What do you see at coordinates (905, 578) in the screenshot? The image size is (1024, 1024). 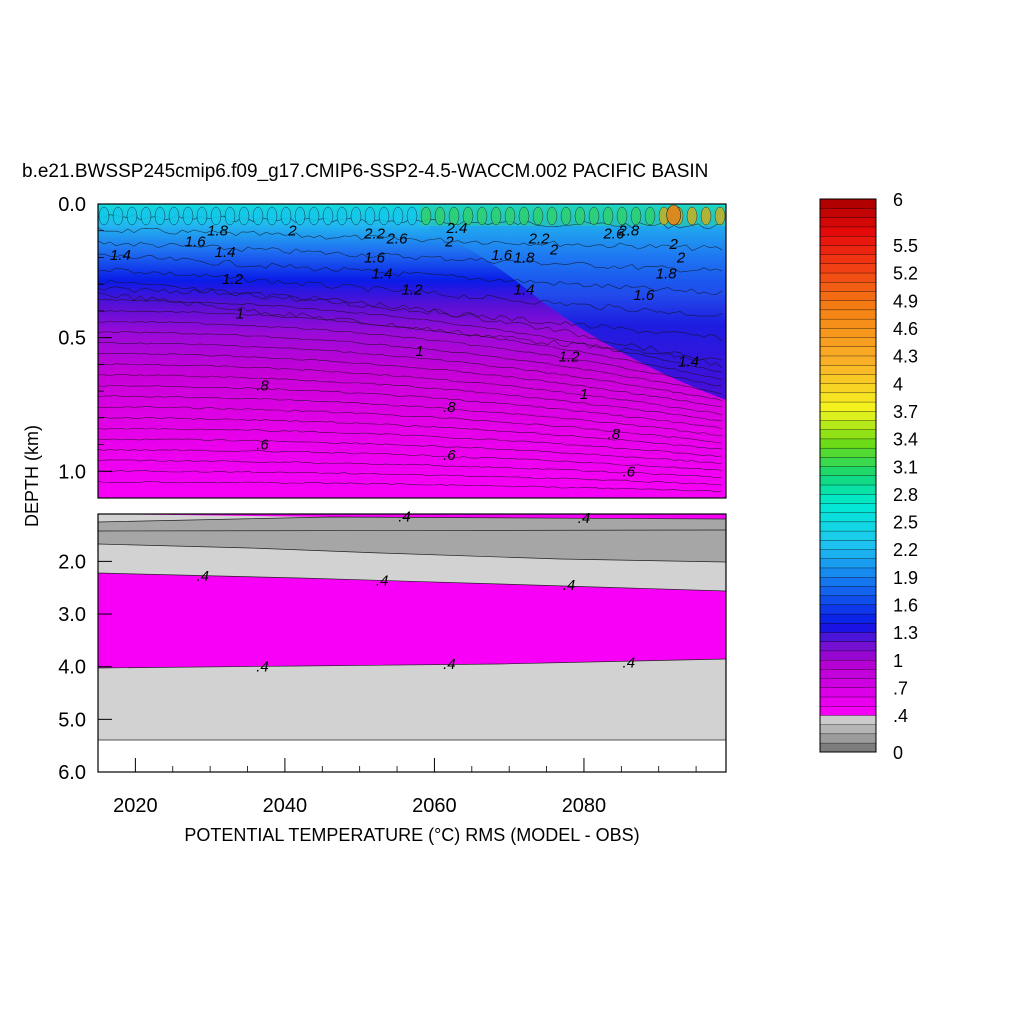 I see `colorbar-label: 1.9` at bounding box center [905, 578].